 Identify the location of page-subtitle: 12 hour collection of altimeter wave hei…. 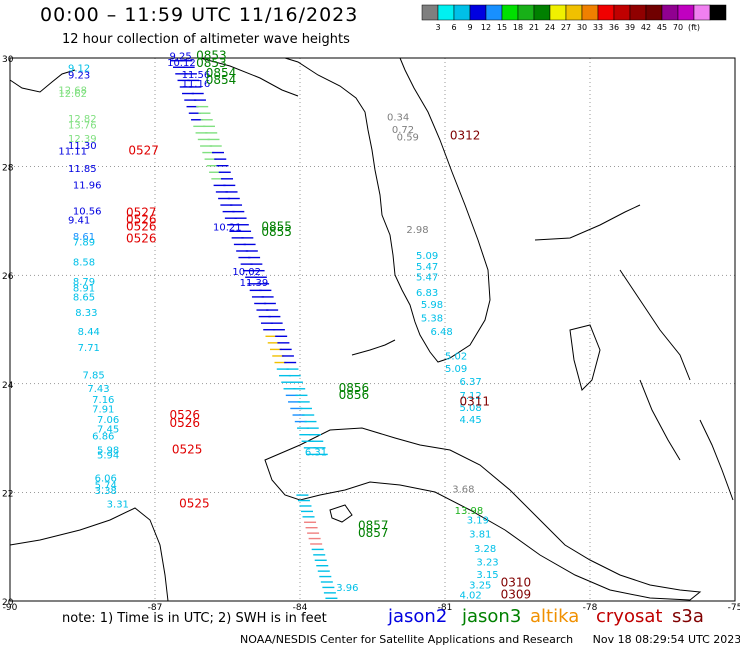
(206, 39).